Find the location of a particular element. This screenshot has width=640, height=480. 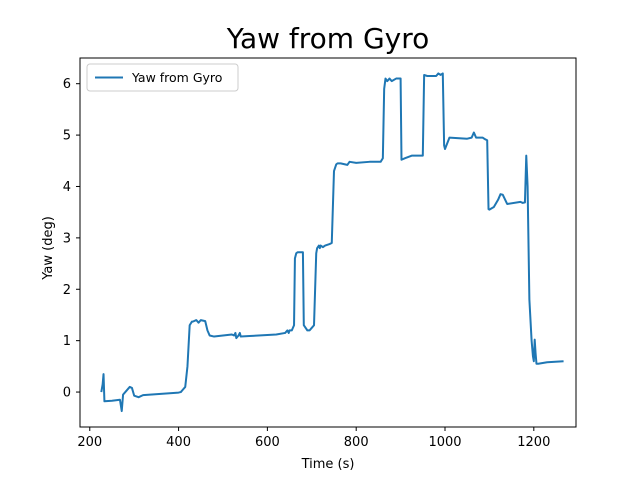

legend-label: Yaw from Gyro is located at coordinates (176, 77).